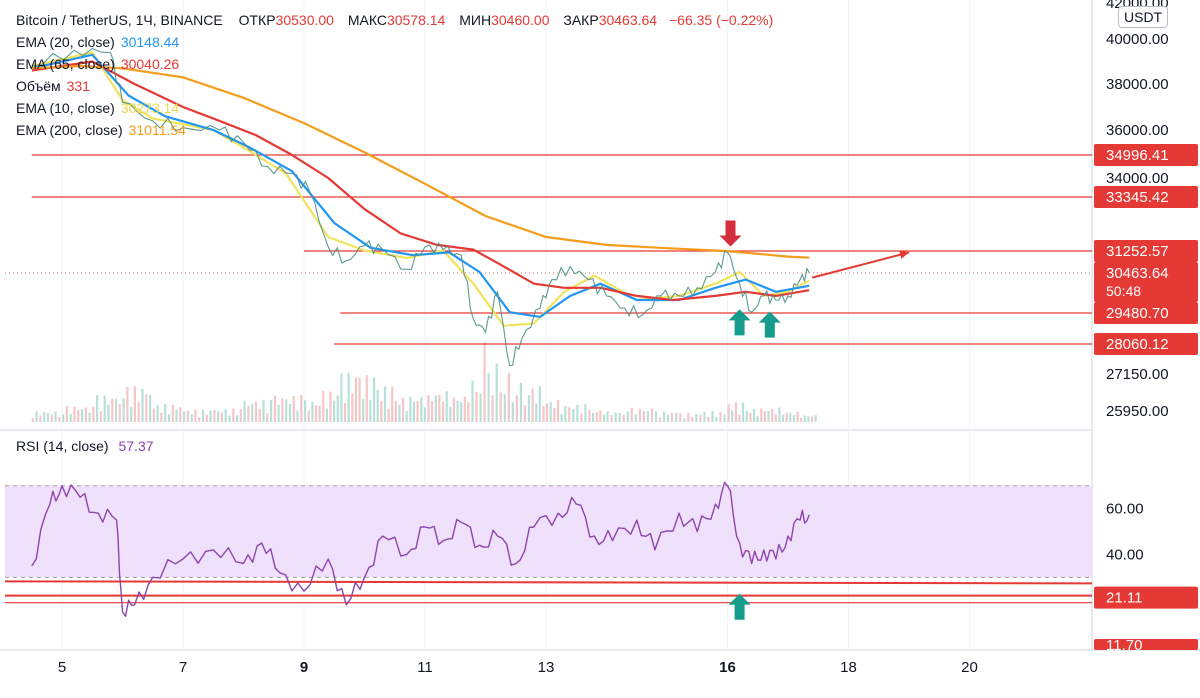  Describe the element at coordinates (150, 42) in the screenshot. I see `legend-value: 30148.44` at that location.